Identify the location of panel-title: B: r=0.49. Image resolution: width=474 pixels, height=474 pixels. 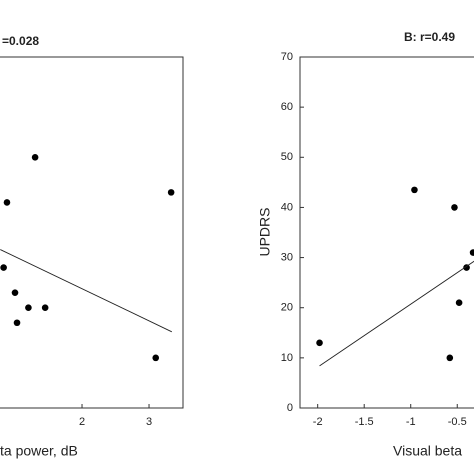
(429, 37).